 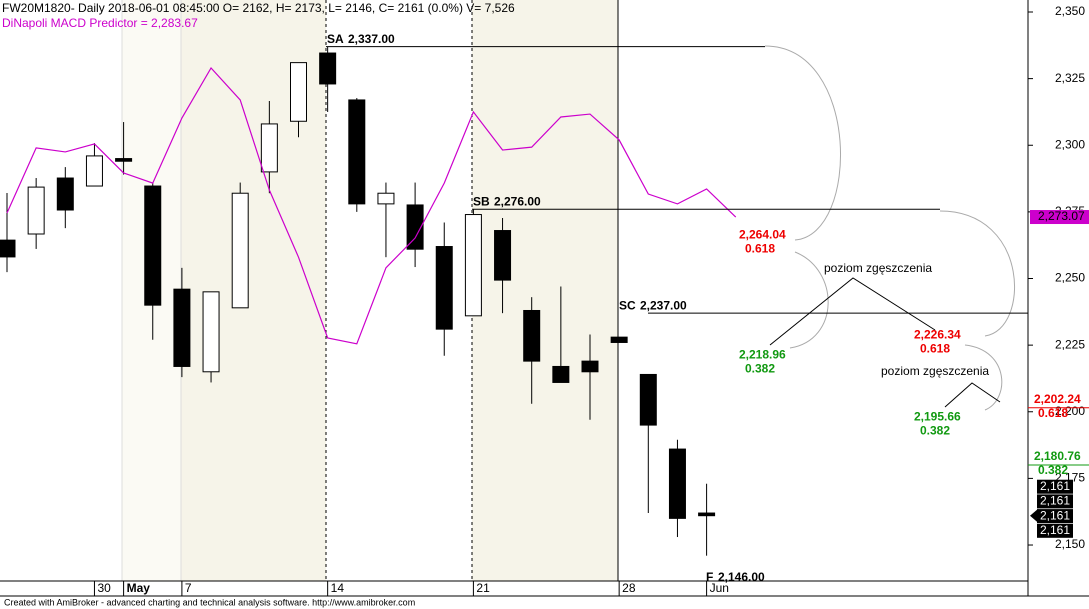 I want to click on low-mark-name: F, so click(x=709, y=577).